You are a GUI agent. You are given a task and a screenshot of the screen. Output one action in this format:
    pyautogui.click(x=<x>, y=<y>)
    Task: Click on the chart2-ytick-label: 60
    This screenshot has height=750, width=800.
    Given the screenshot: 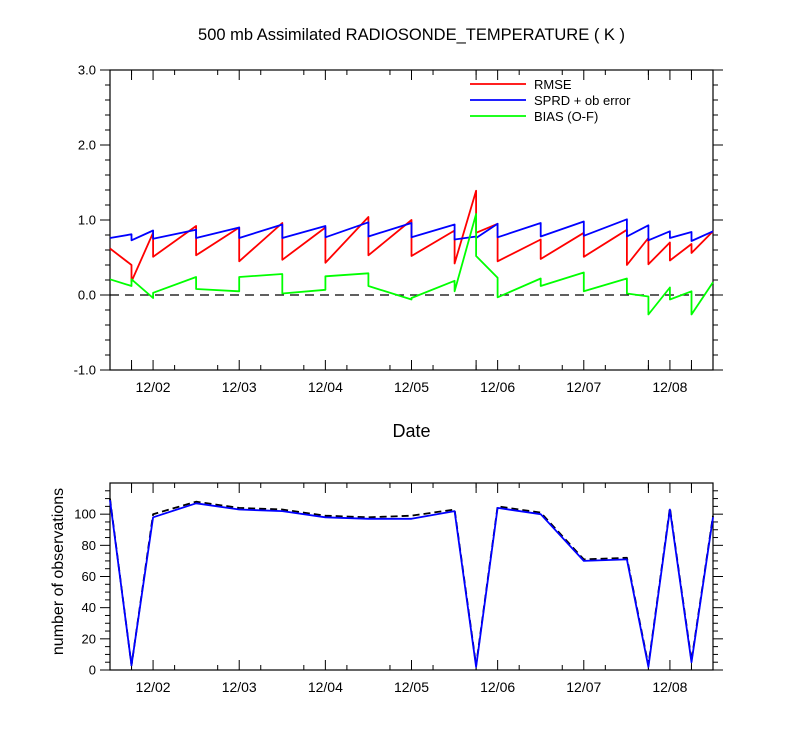 What is the action you would take?
    pyautogui.click(x=89, y=576)
    